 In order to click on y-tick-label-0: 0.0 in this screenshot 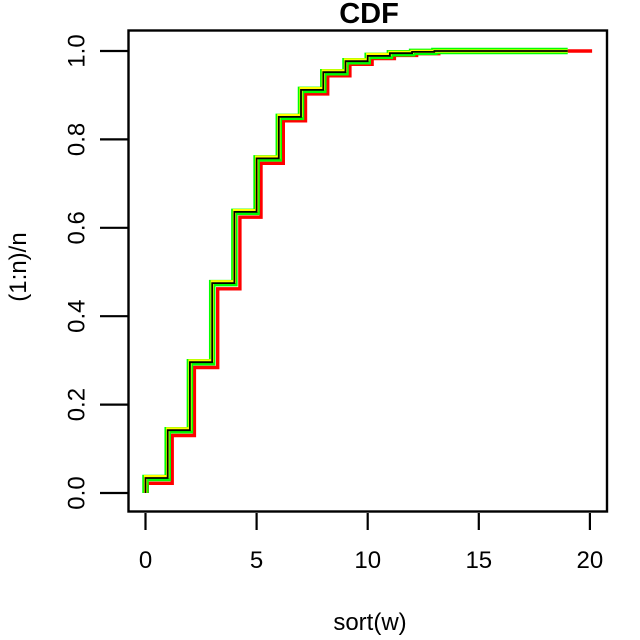, I will do `click(77, 492)`.